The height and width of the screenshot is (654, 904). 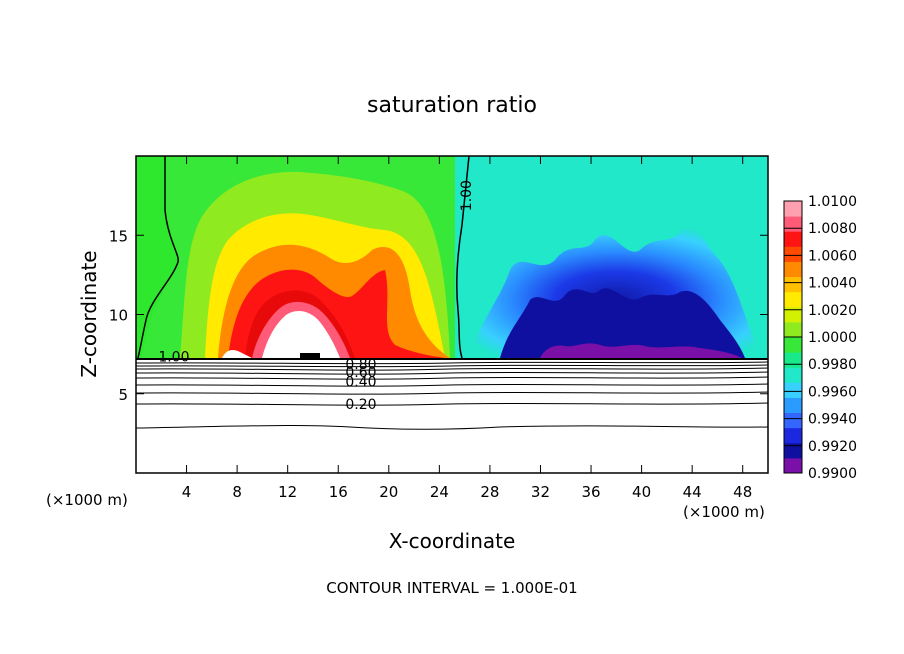 What do you see at coordinates (832, 420) in the screenshot?
I see `colorbar-tick-label: 0.9940` at bounding box center [832, 420].